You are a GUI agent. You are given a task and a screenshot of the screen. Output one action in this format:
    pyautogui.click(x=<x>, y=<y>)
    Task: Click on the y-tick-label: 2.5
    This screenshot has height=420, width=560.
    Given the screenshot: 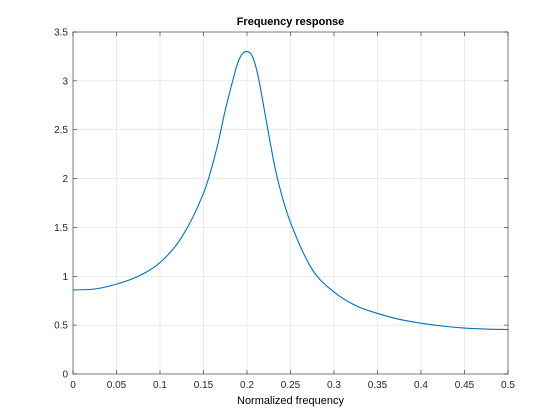 What is the action you would take?
    pyautogui.click(x=61, y=130)
    